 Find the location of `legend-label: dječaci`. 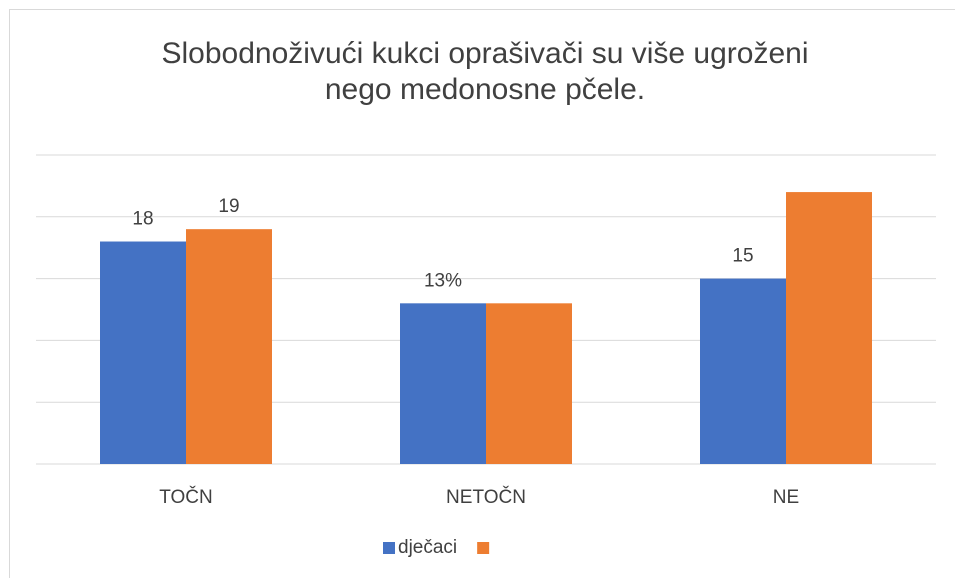

legend-label: dječaci is located at coordinates (427, 547).